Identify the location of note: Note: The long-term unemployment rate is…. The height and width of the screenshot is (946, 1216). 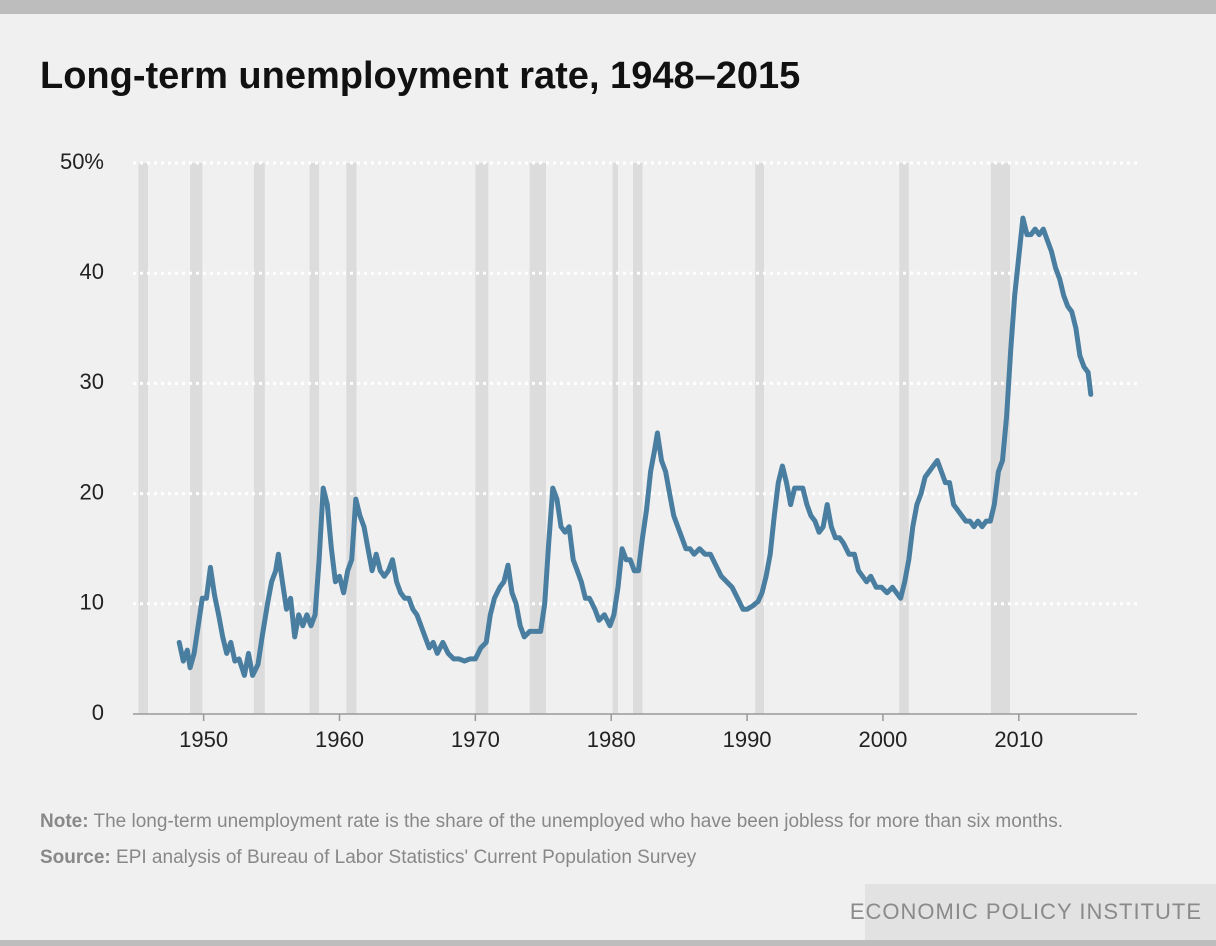
(551, 821).